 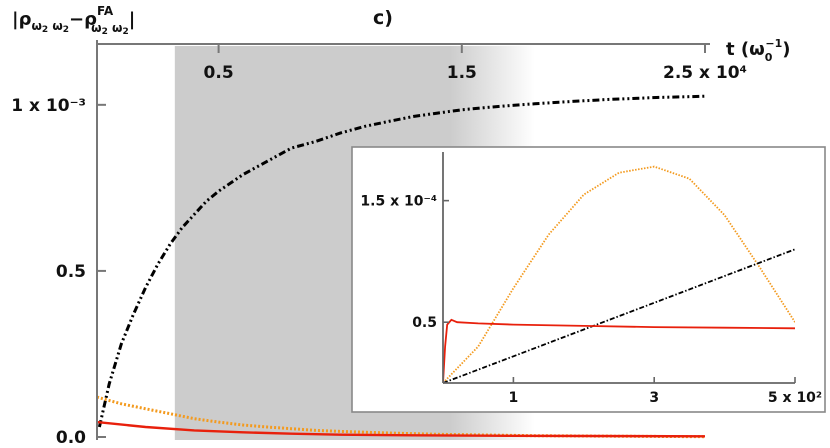 What do you see at coordinates (73, 20) in the screenshot?
I see `y-axis-label: |ρω2 ω2−ρFA ω2 ω2|` at bounding box center [73, 20].